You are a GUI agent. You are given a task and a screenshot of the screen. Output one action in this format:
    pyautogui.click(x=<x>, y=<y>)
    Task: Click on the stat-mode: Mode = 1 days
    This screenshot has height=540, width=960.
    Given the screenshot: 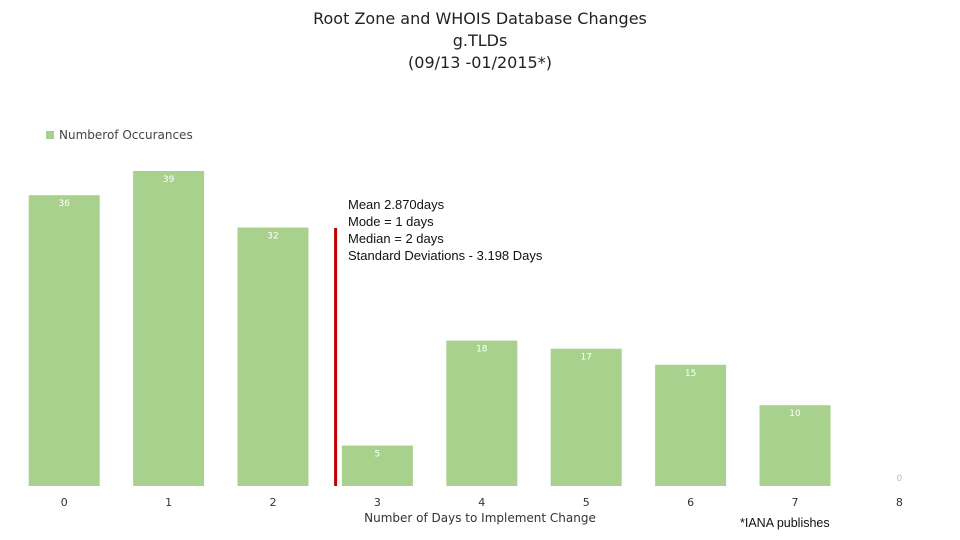 What is the action you would take?
    pyautogui.click(x=391, y=221)
    